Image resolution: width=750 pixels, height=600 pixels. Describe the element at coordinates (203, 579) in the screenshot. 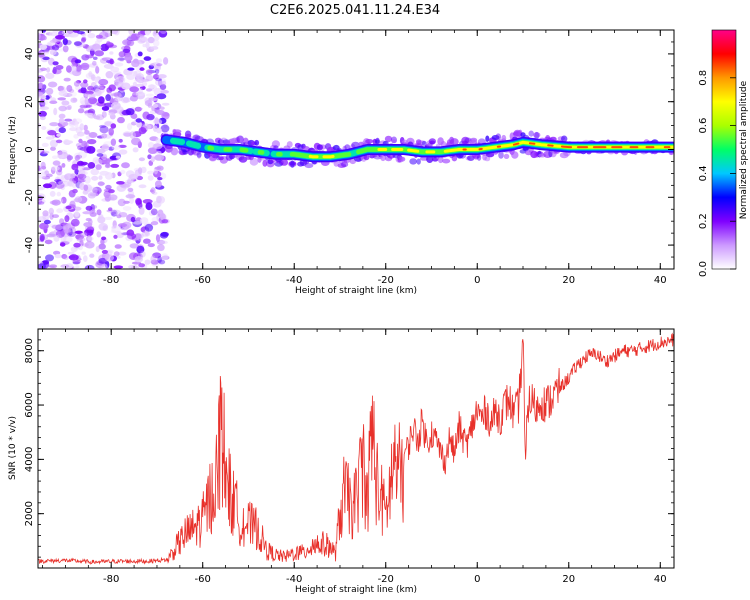

I see `x-tick-label: -60` at that location.